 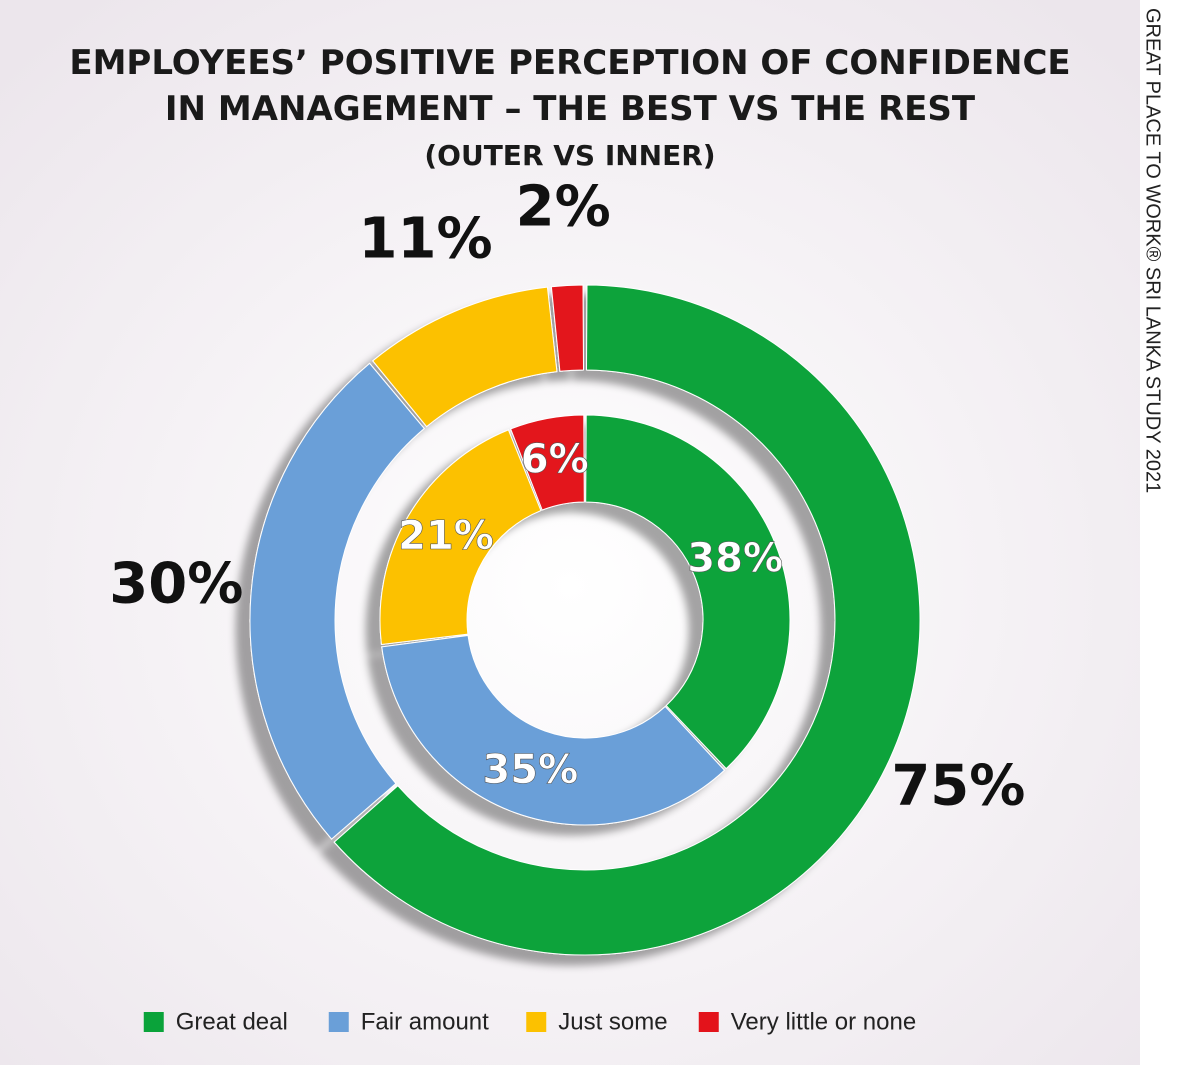 What do you see at coordinates (823, 1021) in the screenshot?
I see `legend-label: Very little or none` at bounding box center [823, 1021].